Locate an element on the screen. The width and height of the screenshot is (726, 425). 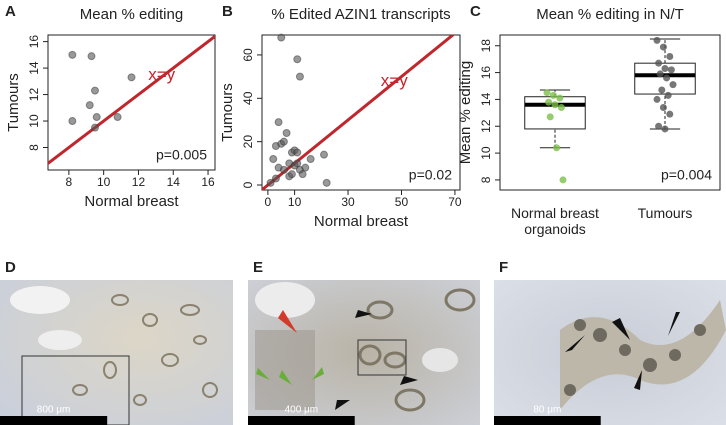
x-label-box: Tumours is located at coordinates (665, 213).